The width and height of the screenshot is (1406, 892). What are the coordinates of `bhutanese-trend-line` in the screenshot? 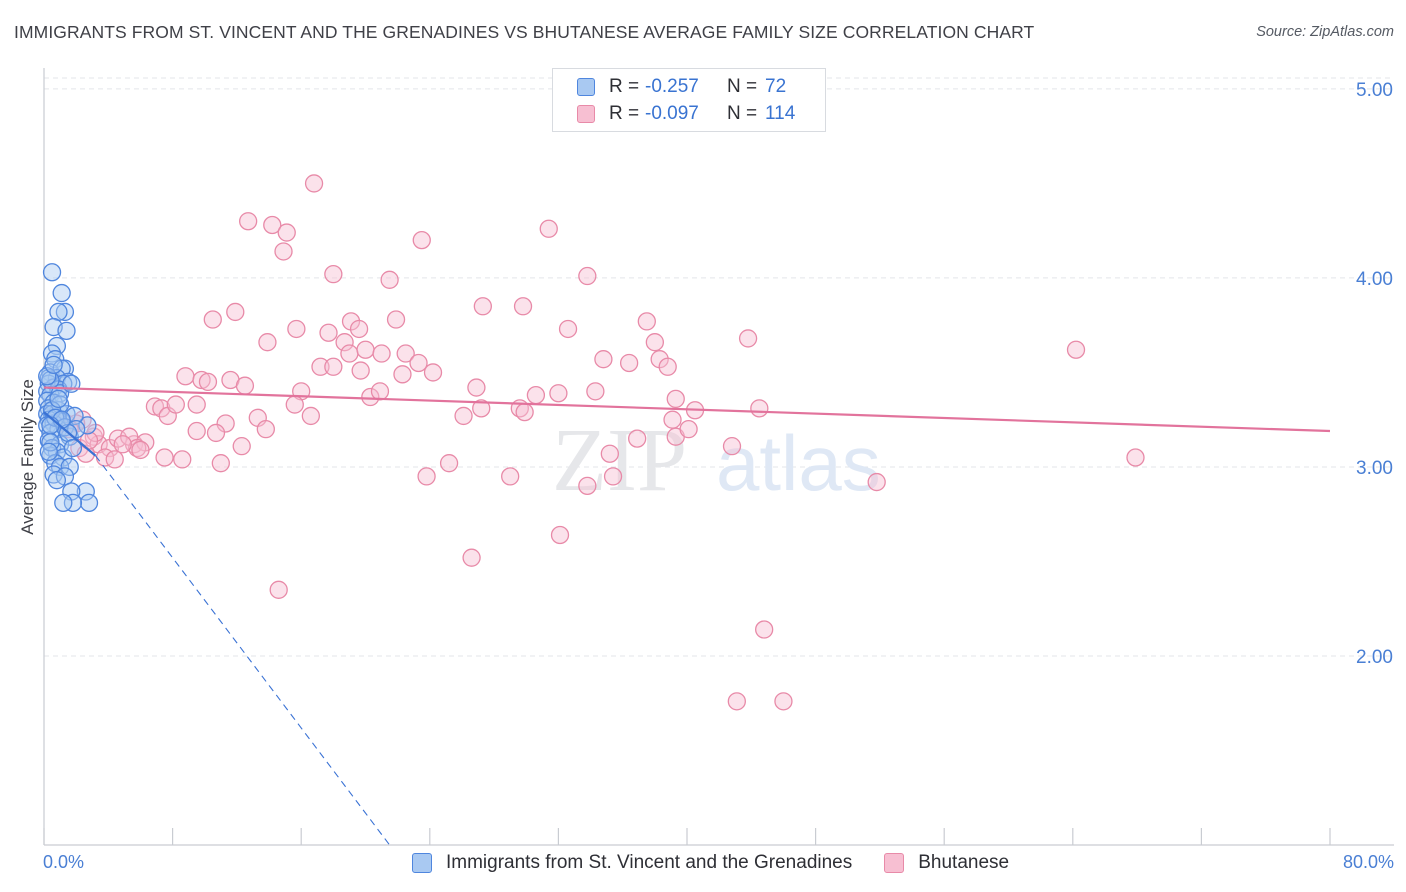 It's located at (687, 409).